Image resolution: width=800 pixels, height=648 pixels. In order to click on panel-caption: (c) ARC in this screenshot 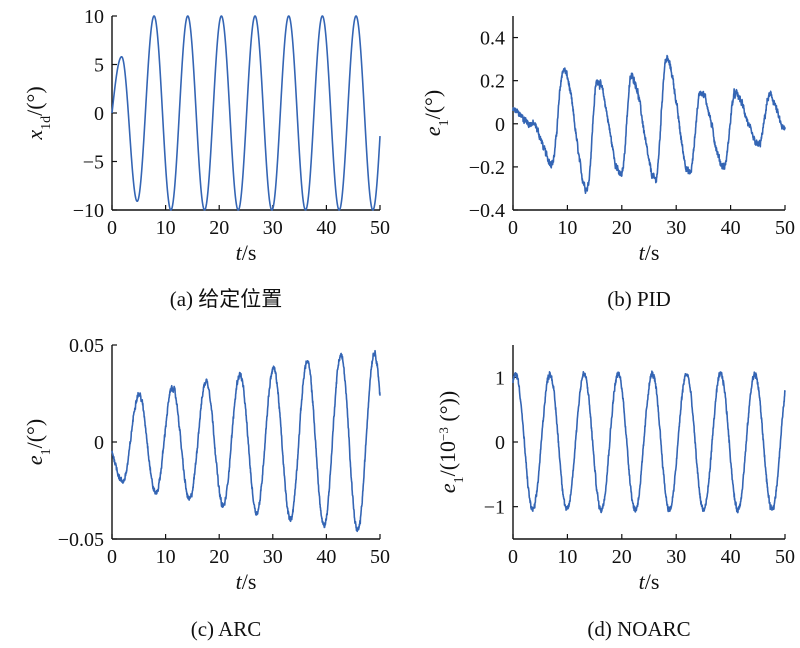, I will do `click(226, 629)`.